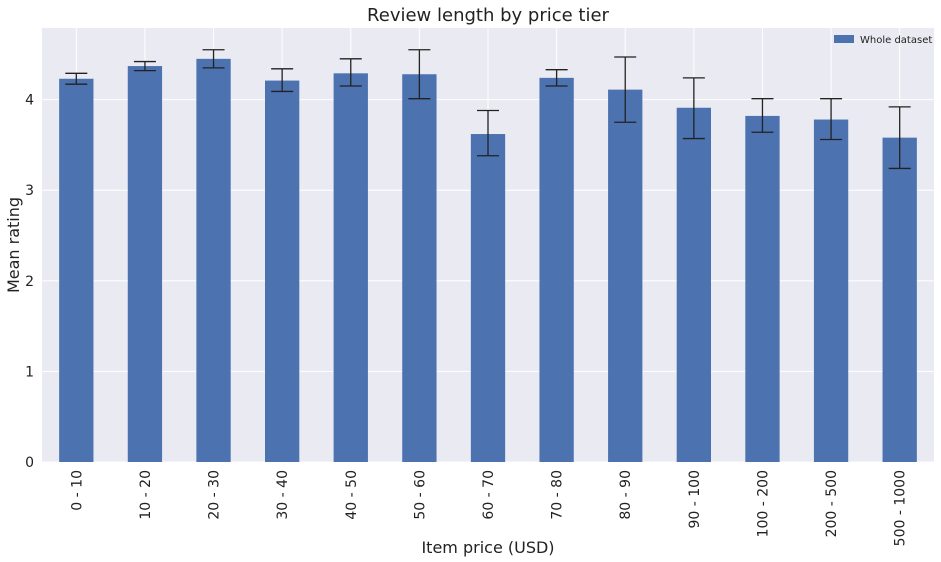 The width and height of the screenshot is (941, 562). Describe the element at coordinates (146, 495) in the screenshot. I see `x-tick-label: 10 - 20` at that location.